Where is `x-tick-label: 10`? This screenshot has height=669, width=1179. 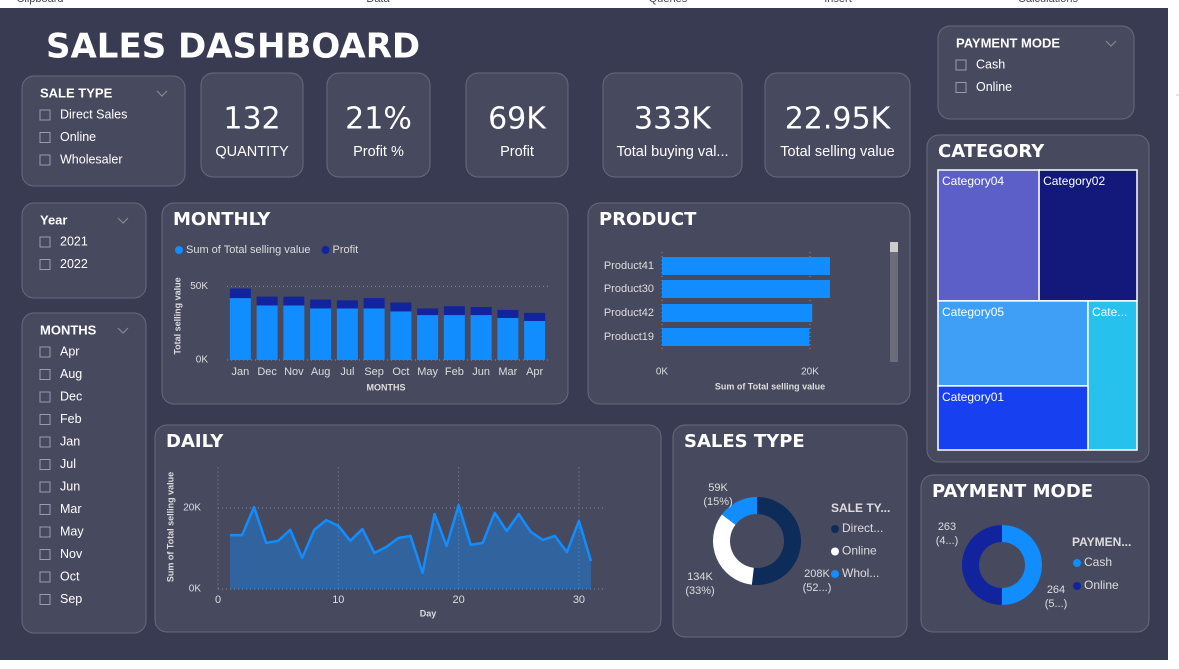 x-tick-label: 10 is located at coordinates (338, 600).